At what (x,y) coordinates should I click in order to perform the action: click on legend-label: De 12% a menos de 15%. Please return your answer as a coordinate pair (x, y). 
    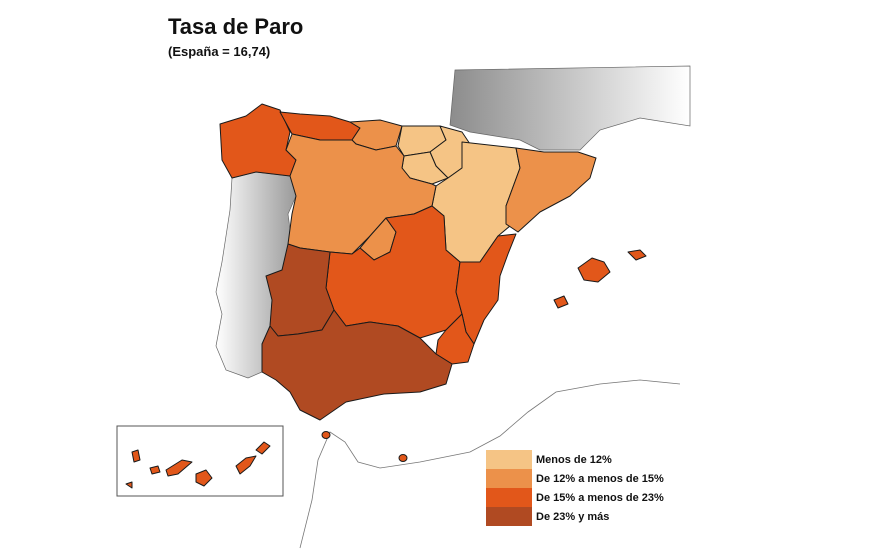
    Looking at the image, I should click on (600, 478).